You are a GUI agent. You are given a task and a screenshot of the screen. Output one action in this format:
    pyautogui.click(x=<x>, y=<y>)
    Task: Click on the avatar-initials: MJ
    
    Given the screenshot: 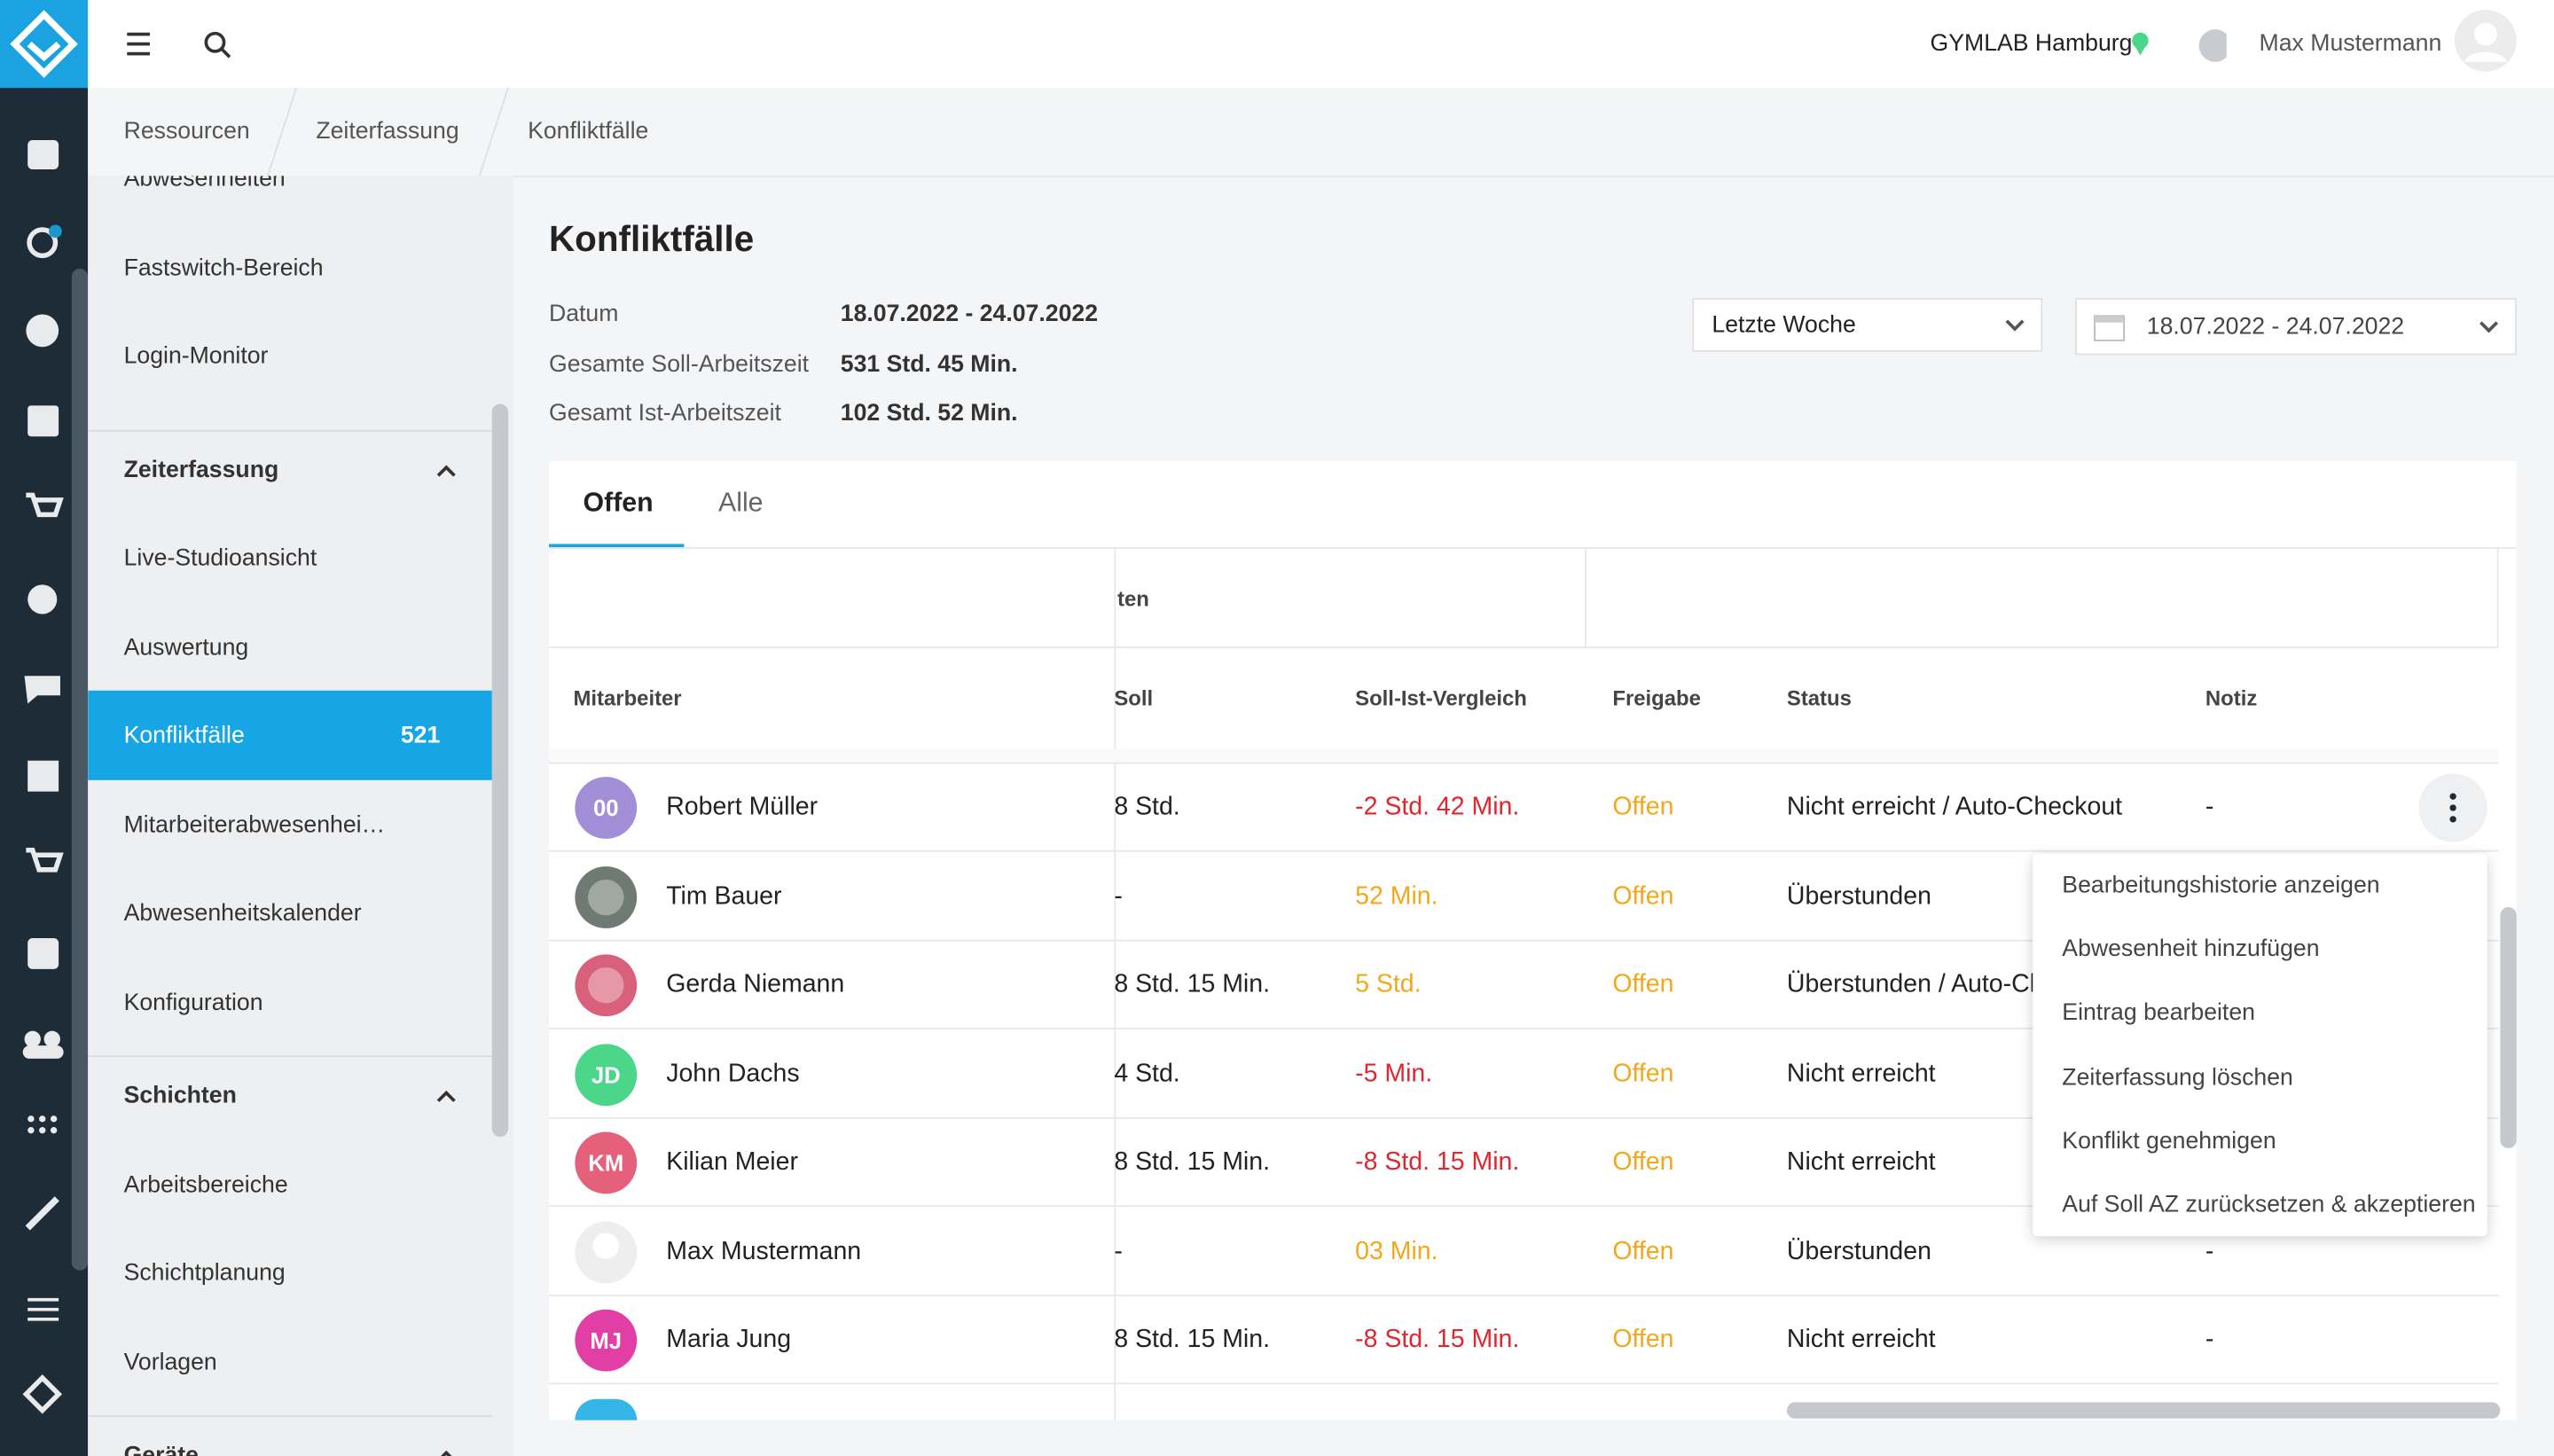 What is the action you would take?
    pyautogui.click(x=606, y=1340)
    